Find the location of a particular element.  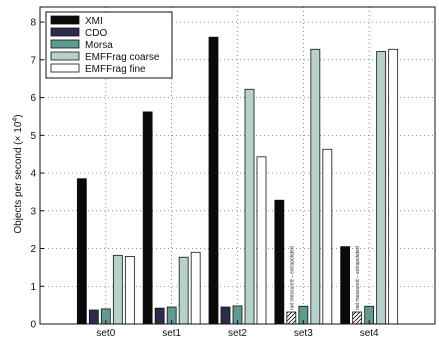

bar-set3-emffrag-fine is located at coordinates (327, 236).